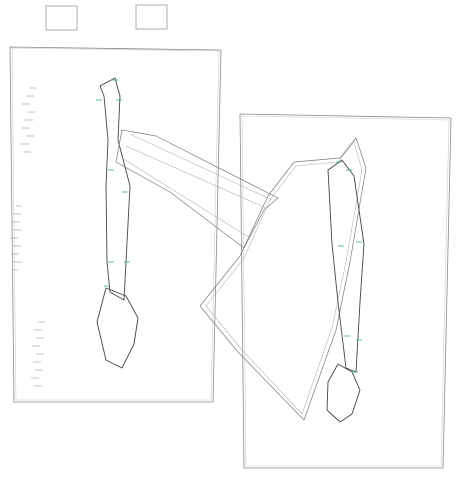  What do you see at coordinates (27, 237) in the screenshot?
I see `left-margin-notes` at bounding box center [27, 237].